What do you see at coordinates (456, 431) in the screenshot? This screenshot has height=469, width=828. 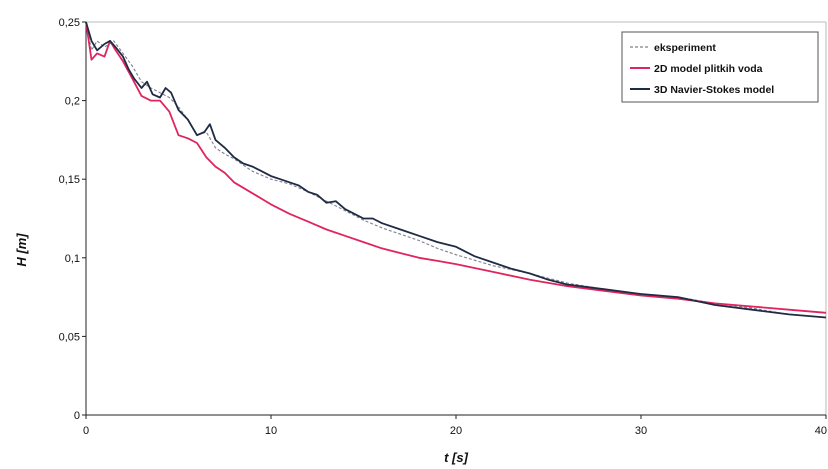 I see `x-tick-label: 20` at bounding box center [456, 431].